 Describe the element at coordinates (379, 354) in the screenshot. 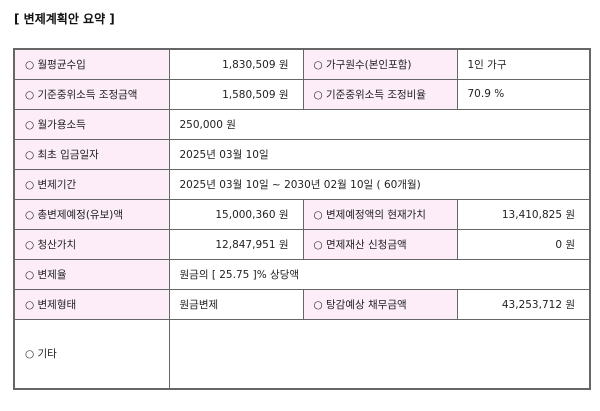

I see `value-other` at that location.